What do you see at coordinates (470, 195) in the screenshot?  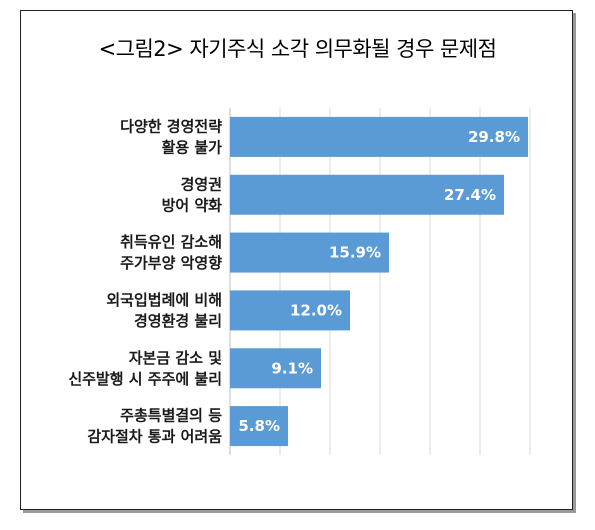 I see `bar-value-label: 27.4%` at bounding box center [470, 195].